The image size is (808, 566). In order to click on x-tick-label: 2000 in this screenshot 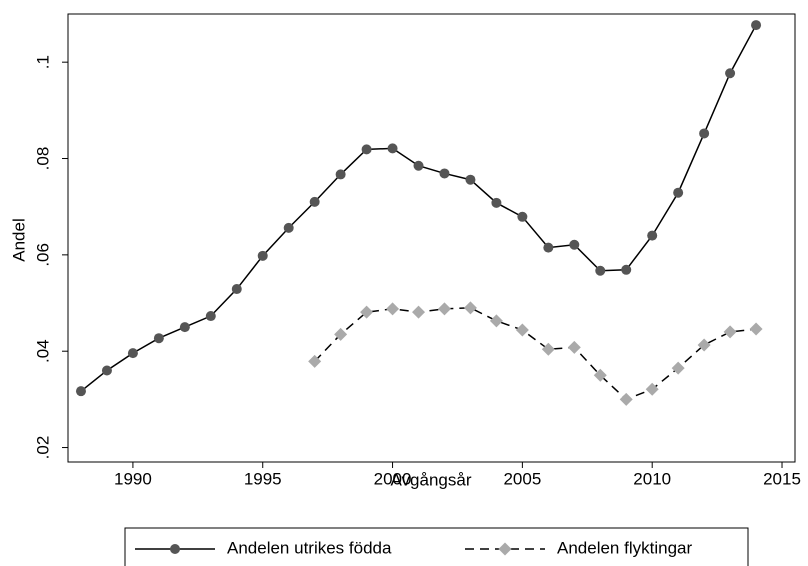, I will do `click(393, 478)`.